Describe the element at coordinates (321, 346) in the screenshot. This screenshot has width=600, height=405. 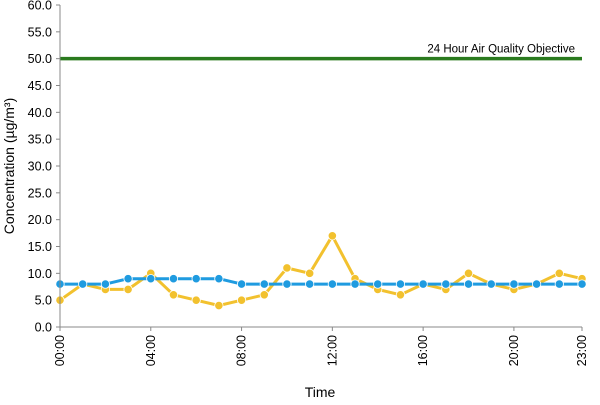
I see `x-axis-ticks: 00:00 04:00 08:00 12:00 16:00 20:00 23:00` at that location.